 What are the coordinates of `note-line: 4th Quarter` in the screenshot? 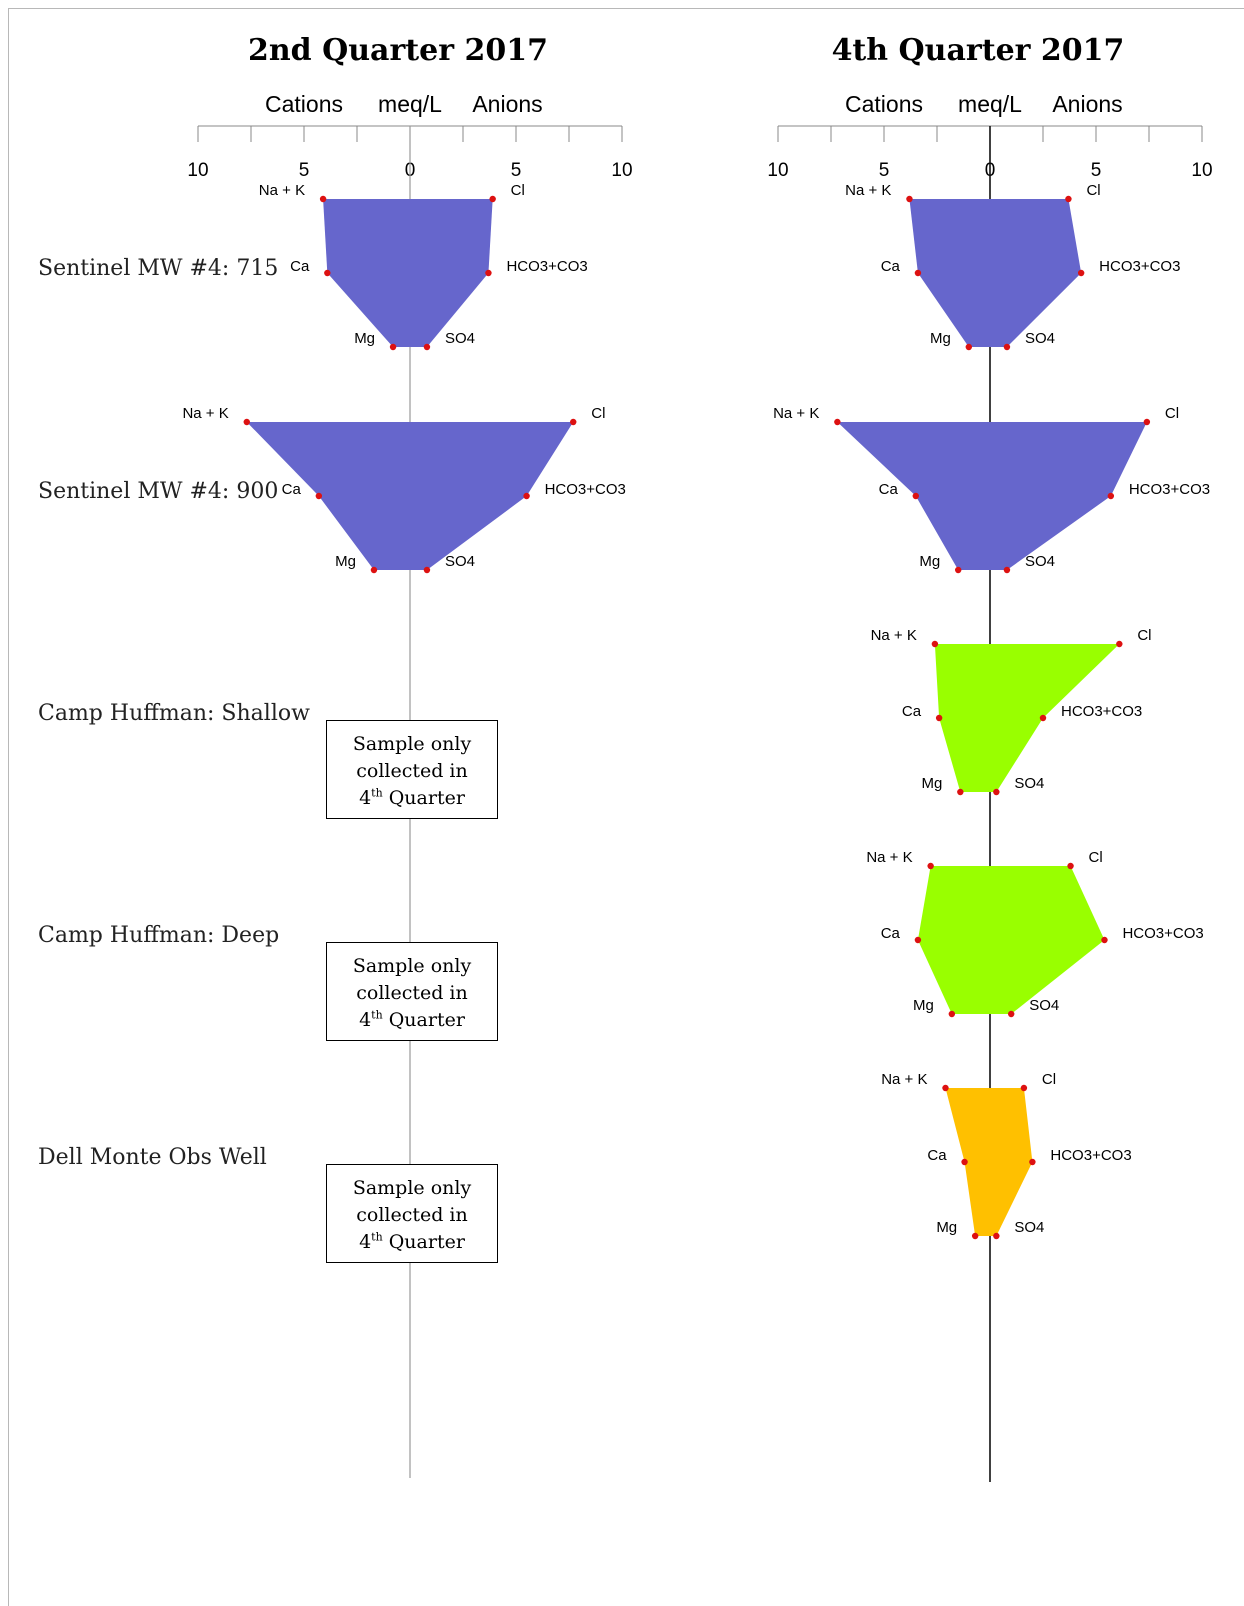 It's located at (412, 1241).